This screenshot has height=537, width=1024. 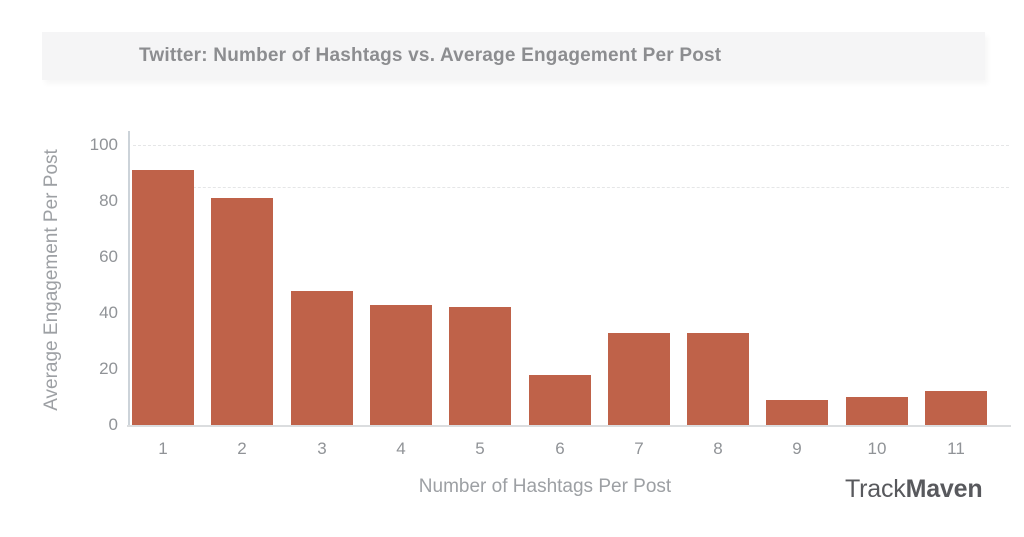 I want to click on y-tick-label-0: 0, so click(x=113, y=424).